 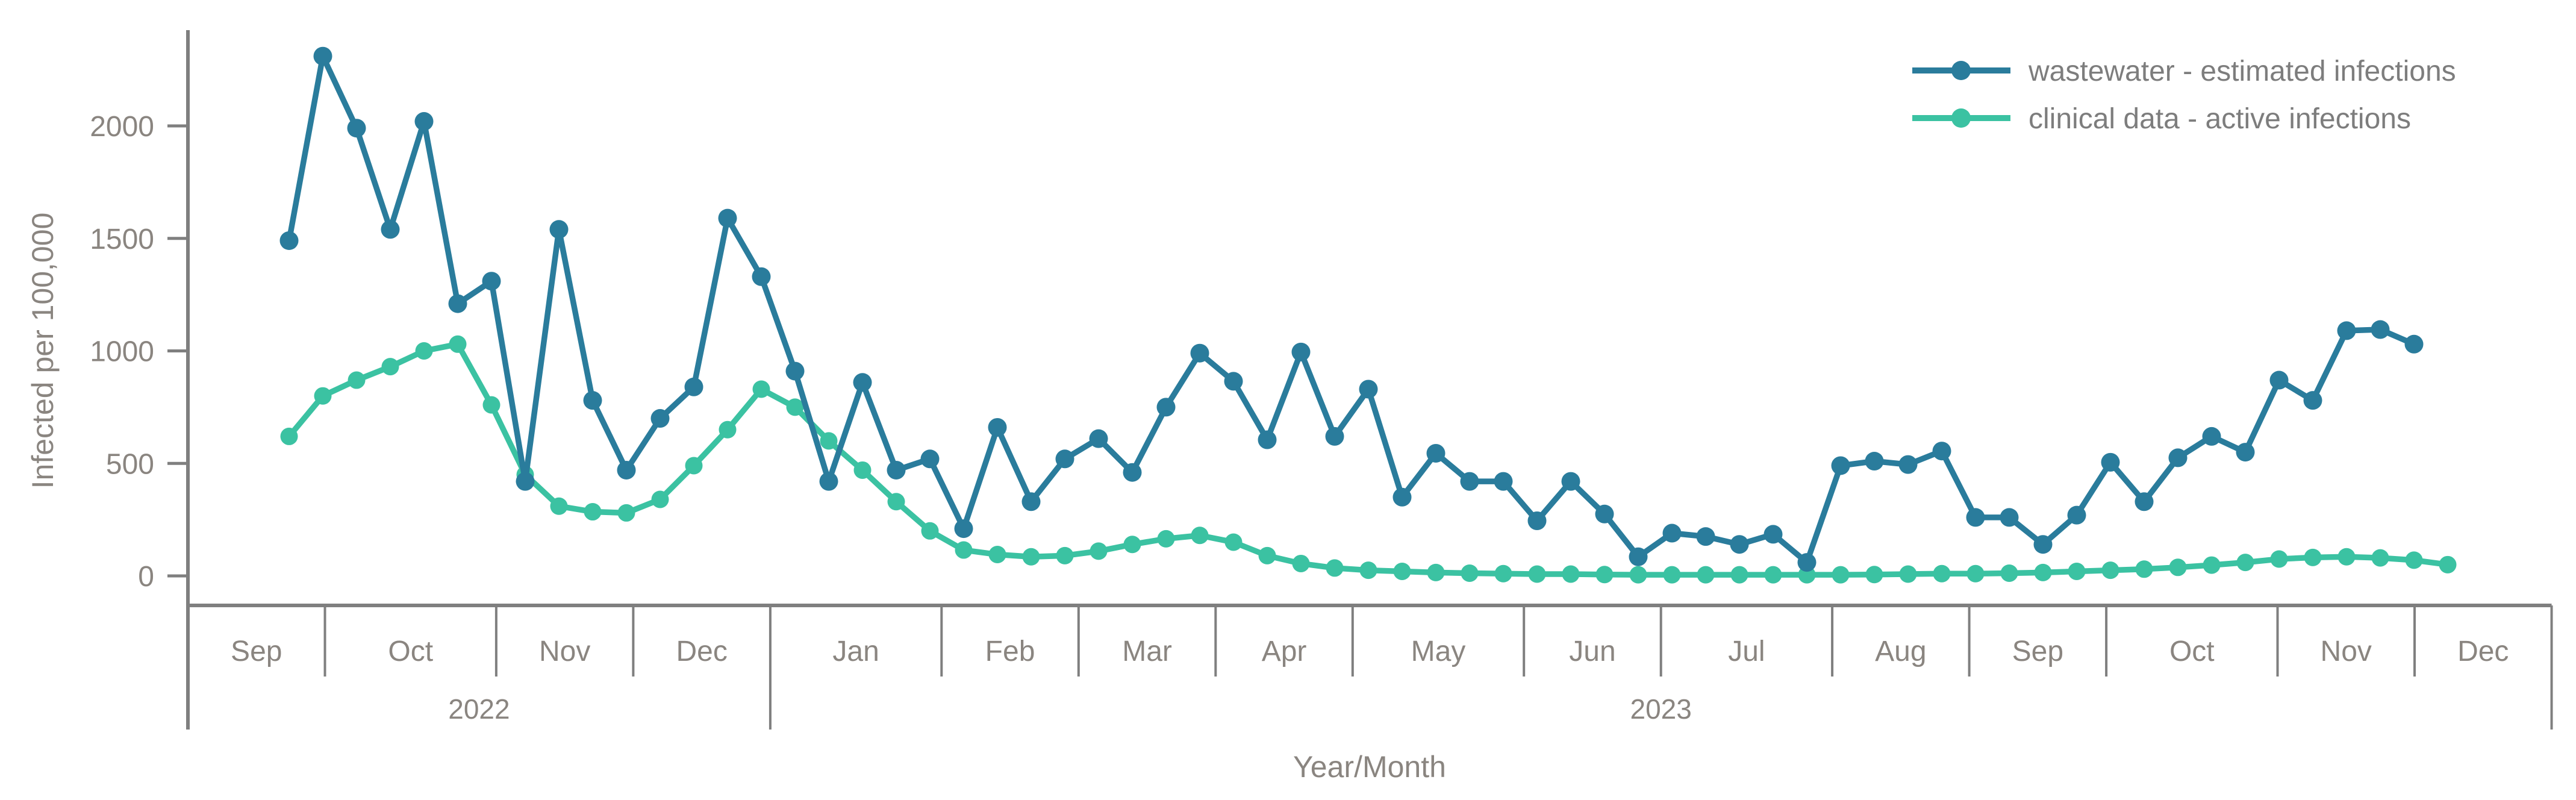 What do you see at coordinates (1284, 652) in the screenshot?
I see `month-label-apr-2023: Apr` at bounding box center [1284, 652].